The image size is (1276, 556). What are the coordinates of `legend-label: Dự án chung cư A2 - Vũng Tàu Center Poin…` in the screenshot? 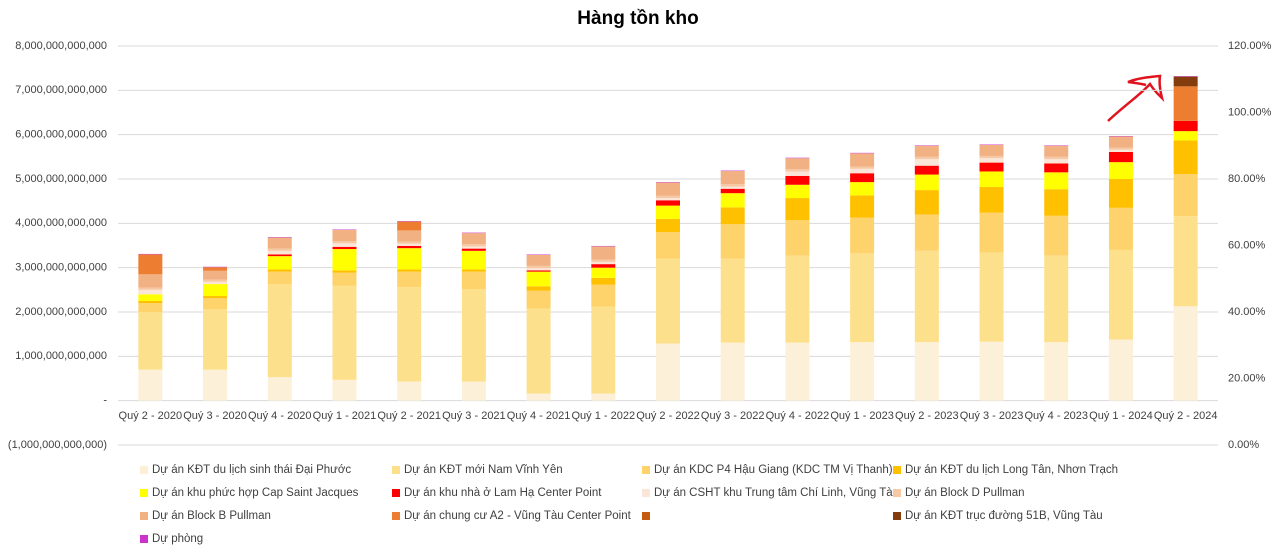 It's located at (518, 516).